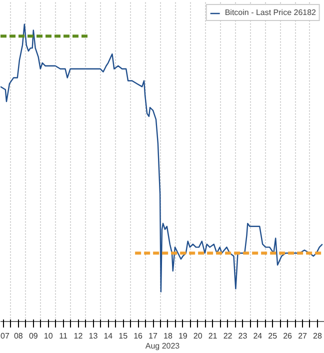 This screenshot has width=324, height=353. What do you see at coordinates (109, 336) in the screenshot?
I see `x-tick-label: 14` at bounding box center [109, 336].